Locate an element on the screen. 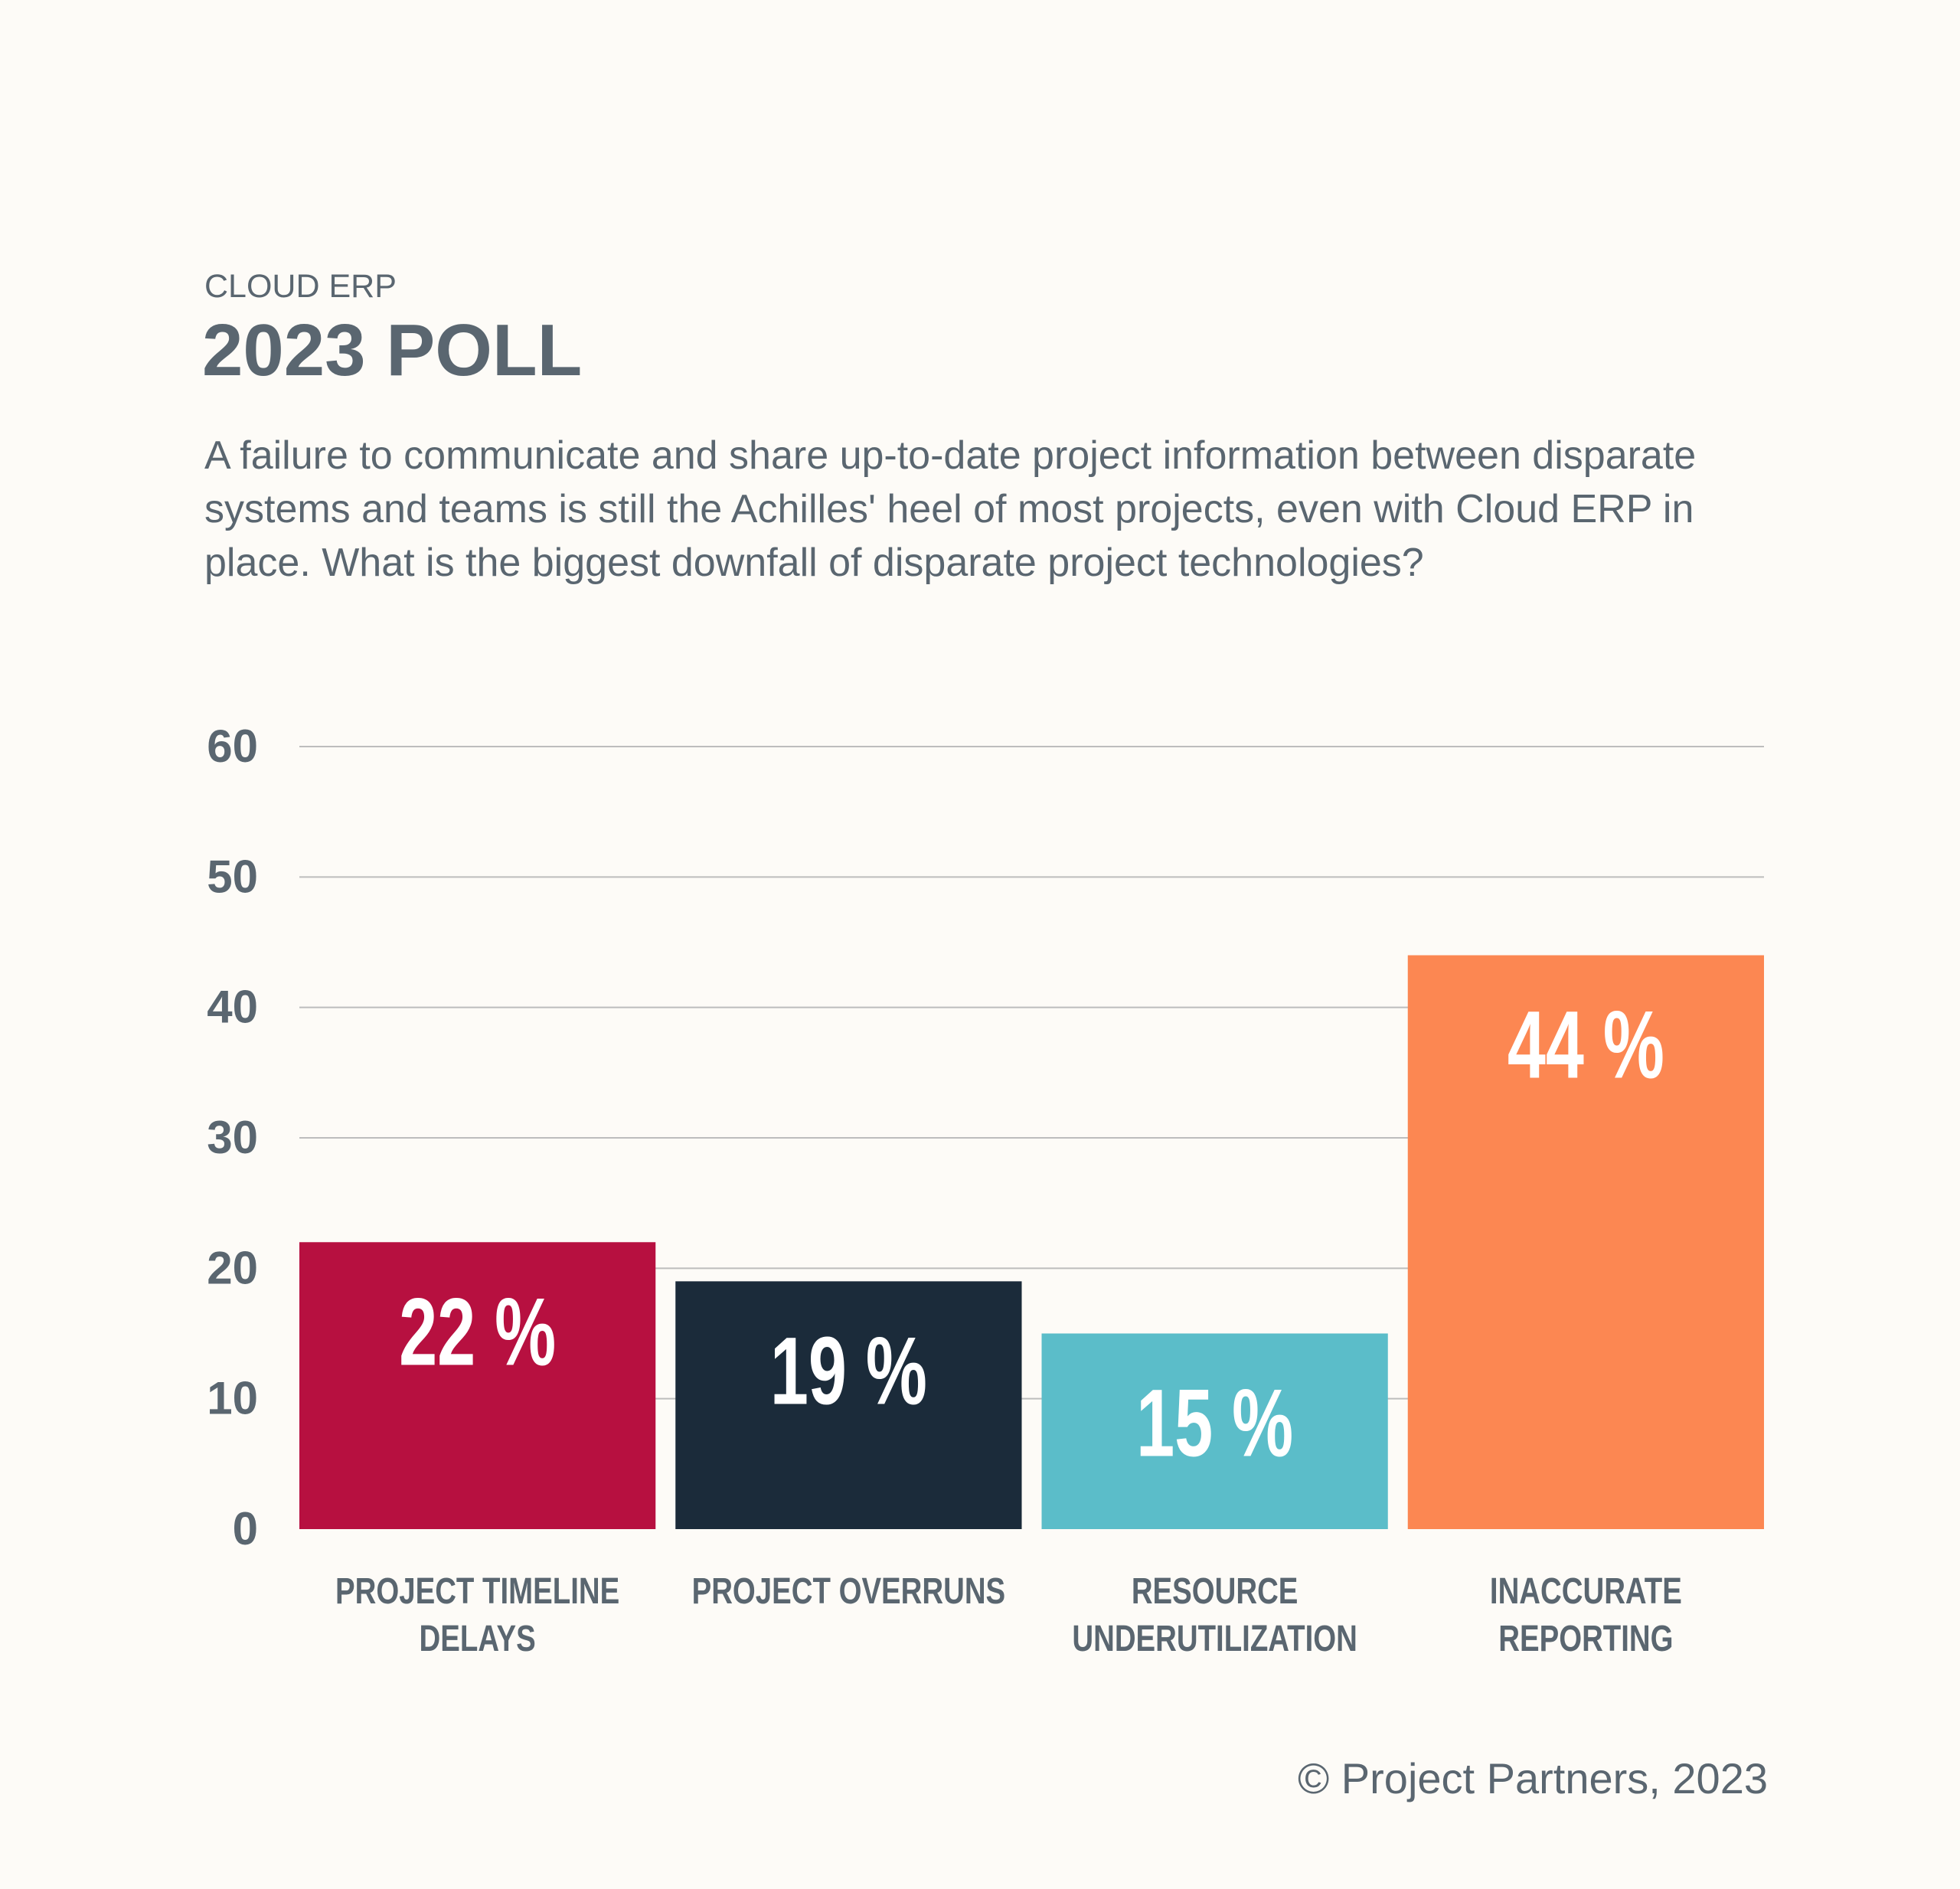 This screenshot has height=1889, width=1960. y-tick-label: 40 is located at coordinates (232, 1008).